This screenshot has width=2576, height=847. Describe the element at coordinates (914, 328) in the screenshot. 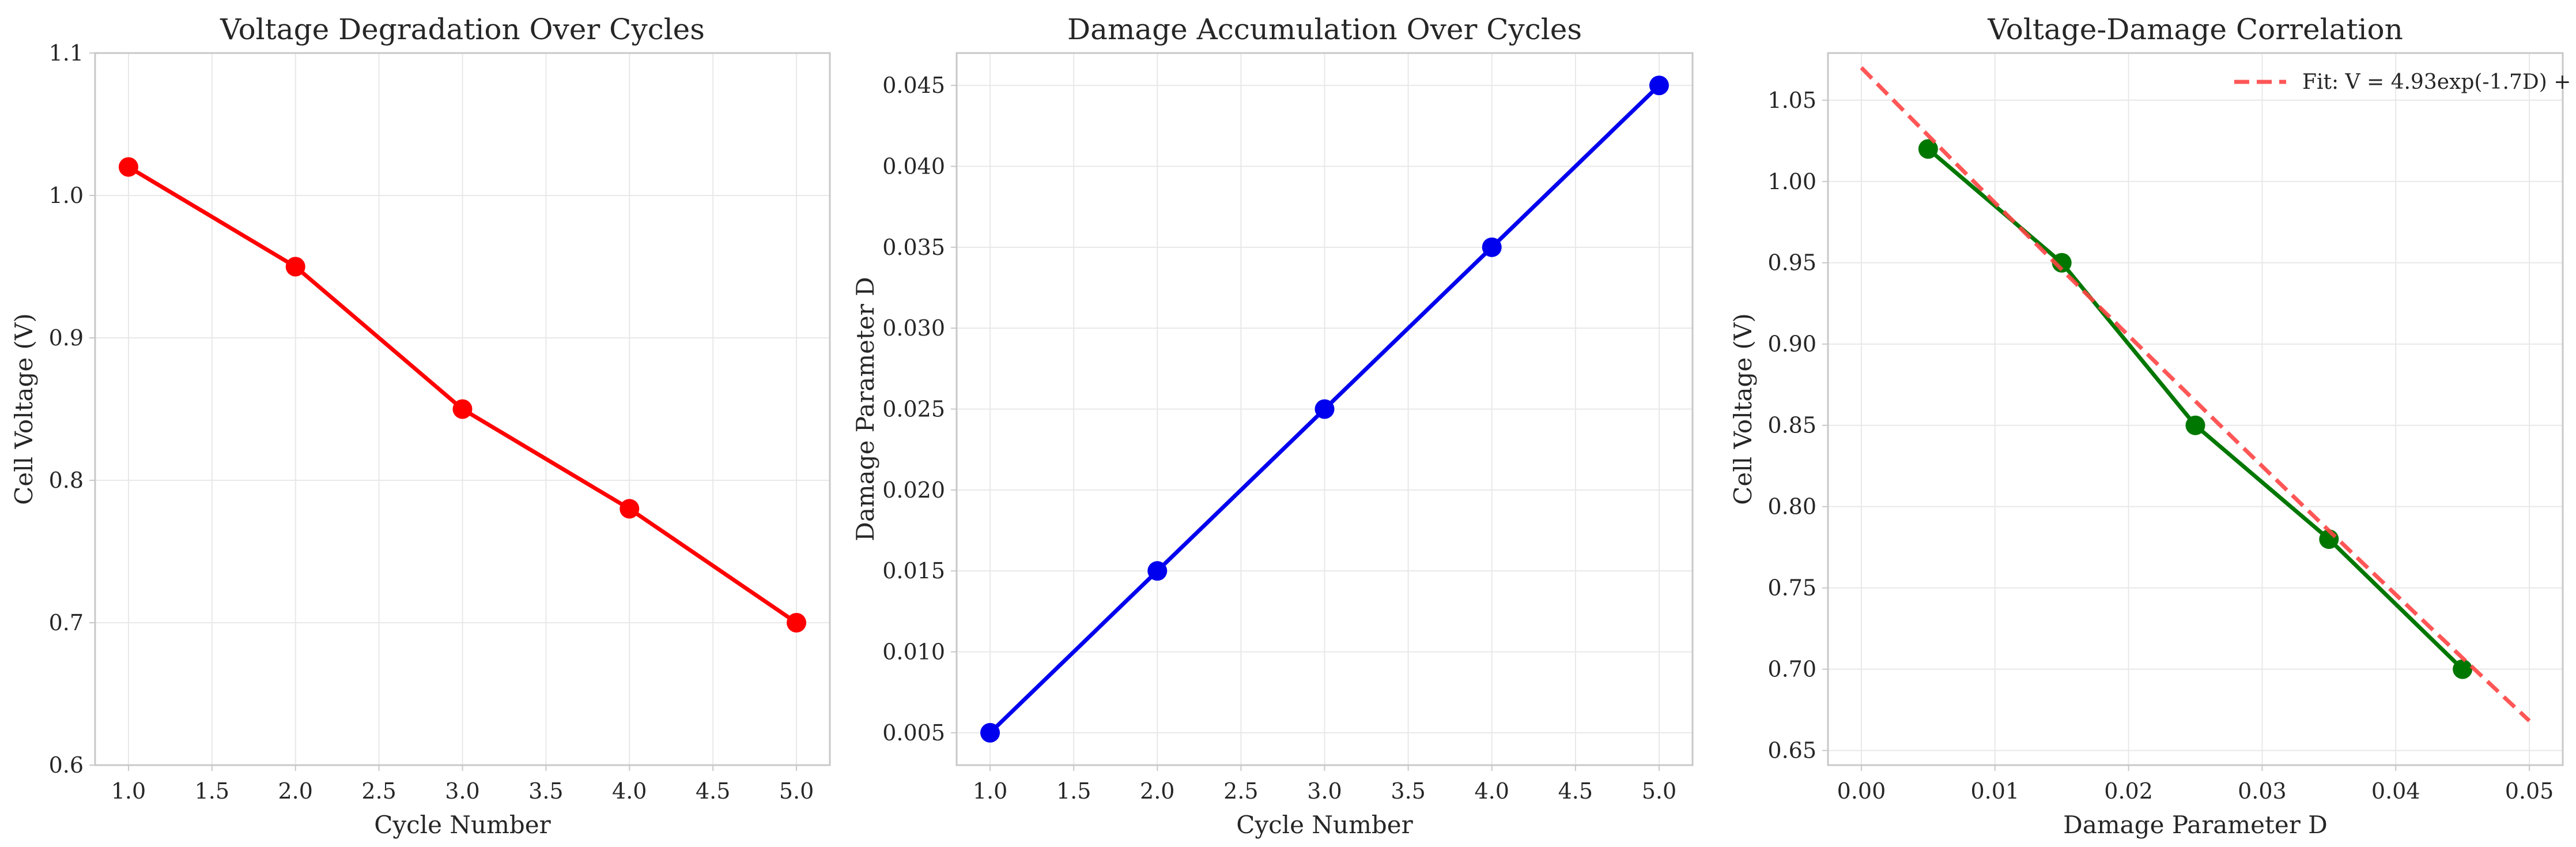

I see `y-tick-label: 0.030` at that location.